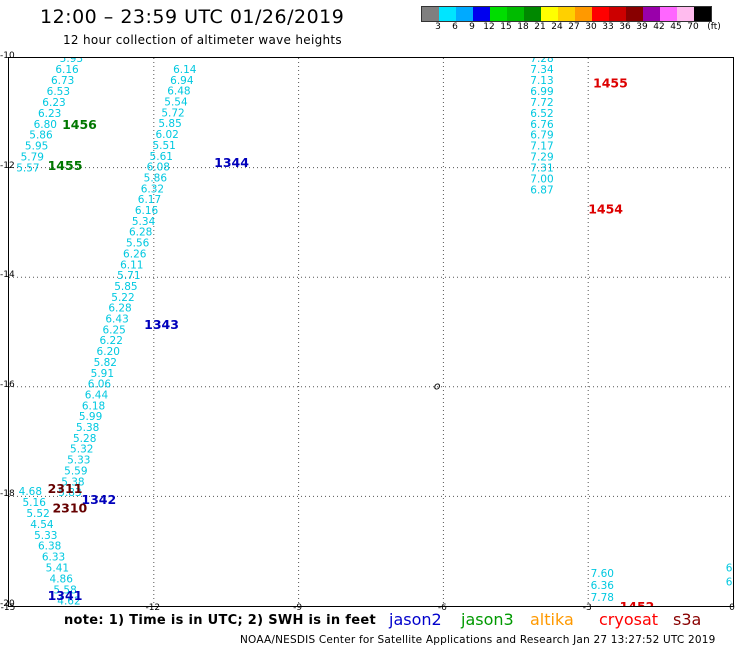 The height and width of the screenshot is (650, 740). Describe the element at coordinates (30, 492) in the screenshot. I see `wave-height-value: 4.68` at that location.